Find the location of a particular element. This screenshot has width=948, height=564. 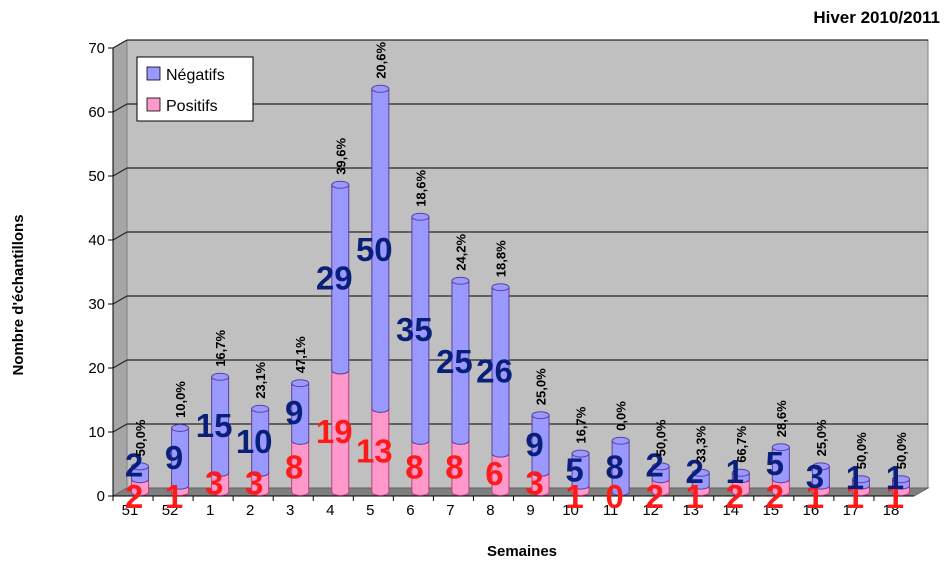

value-label-negatifs: 29 is located at coordinates (334, 278).